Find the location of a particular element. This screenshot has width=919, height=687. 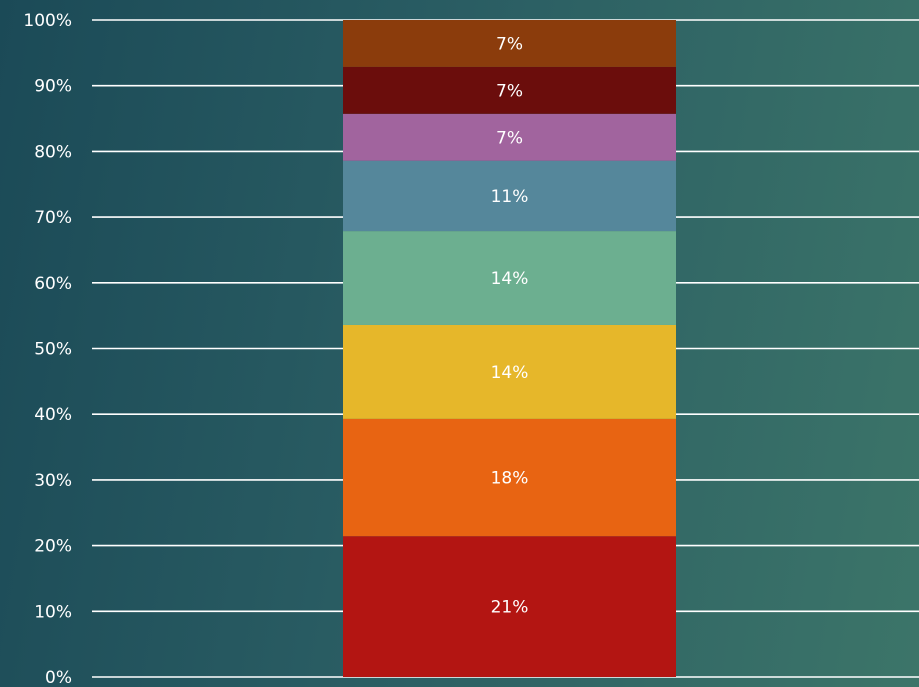

segment-data-label: 18% is located at coordinates (510, 479).